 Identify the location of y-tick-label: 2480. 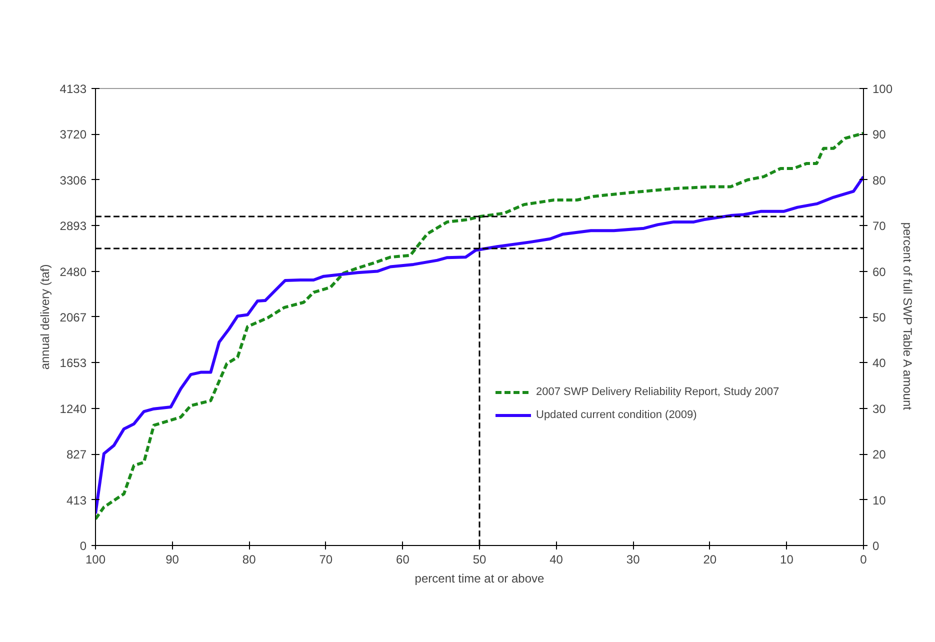
(73, 271).